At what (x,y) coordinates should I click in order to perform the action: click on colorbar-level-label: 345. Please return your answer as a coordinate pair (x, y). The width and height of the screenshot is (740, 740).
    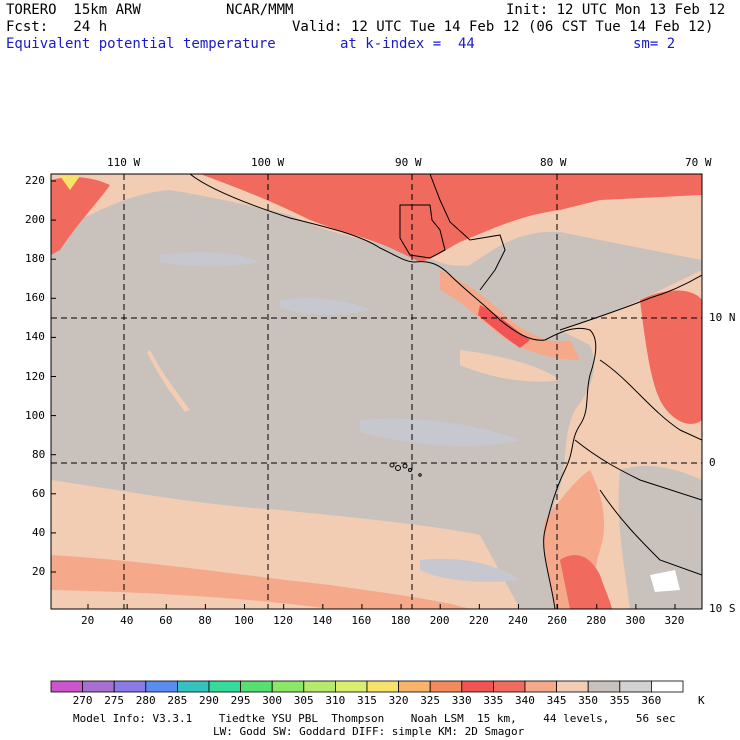
    Looking at the image, I should click on (556, 700).